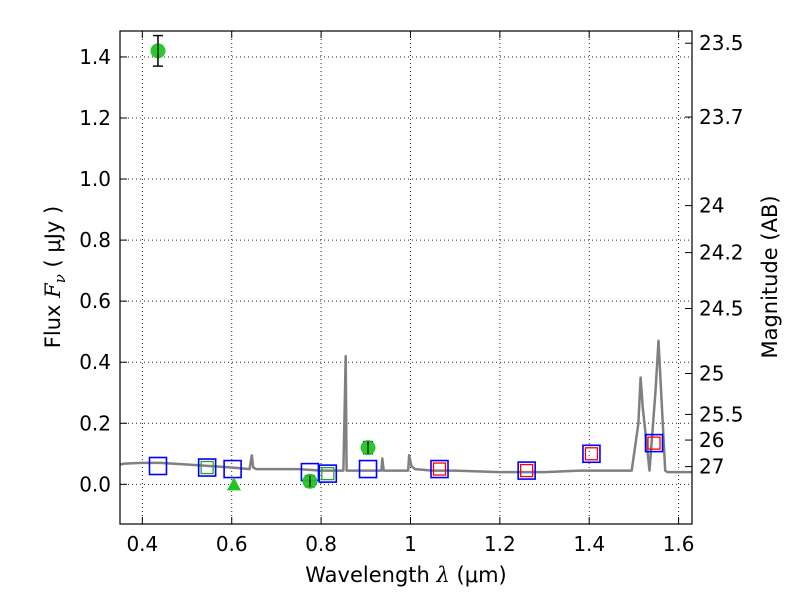  What do you see at coordinates (95, 423) in the screenshot?
I see `y-tick-label: 0.2` at bounding box center [95, 423].